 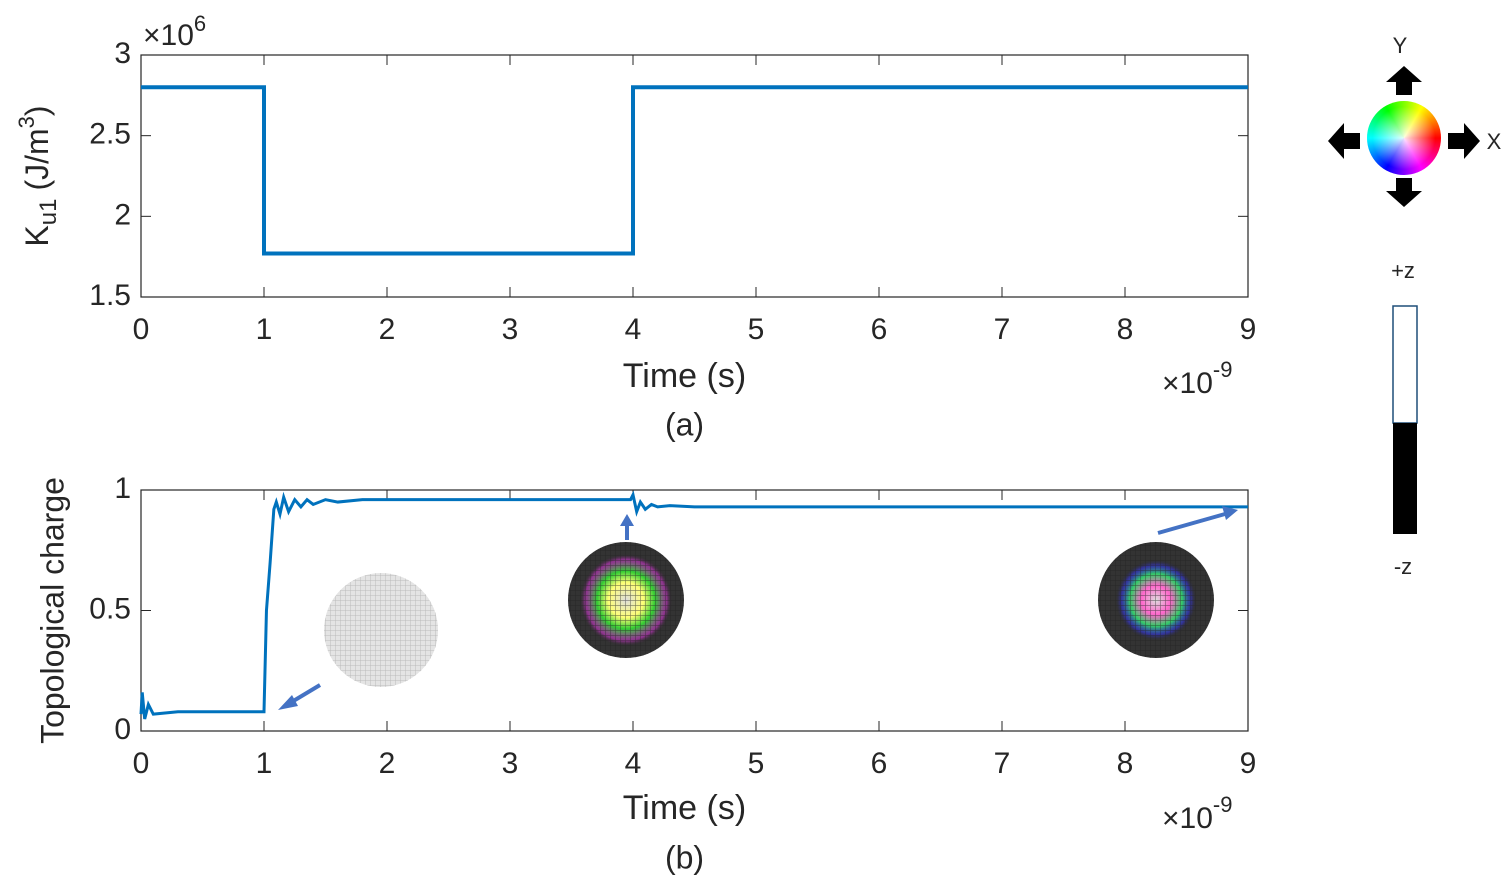 I want to click on colorbar-top, so click(x=1405, y=364).